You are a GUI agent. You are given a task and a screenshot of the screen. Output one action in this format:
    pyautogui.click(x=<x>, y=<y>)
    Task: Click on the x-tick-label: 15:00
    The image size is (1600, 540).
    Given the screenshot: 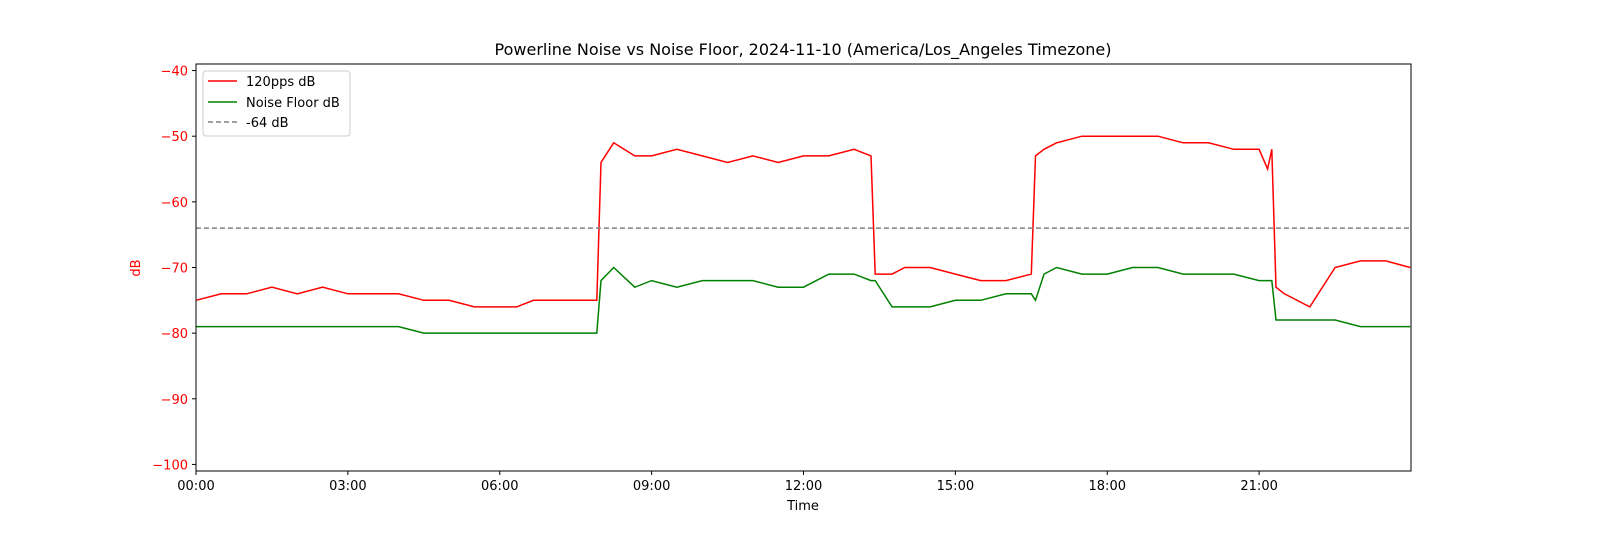 What is the action you would take?
    pyautogui.click(x=955, y=486)
    